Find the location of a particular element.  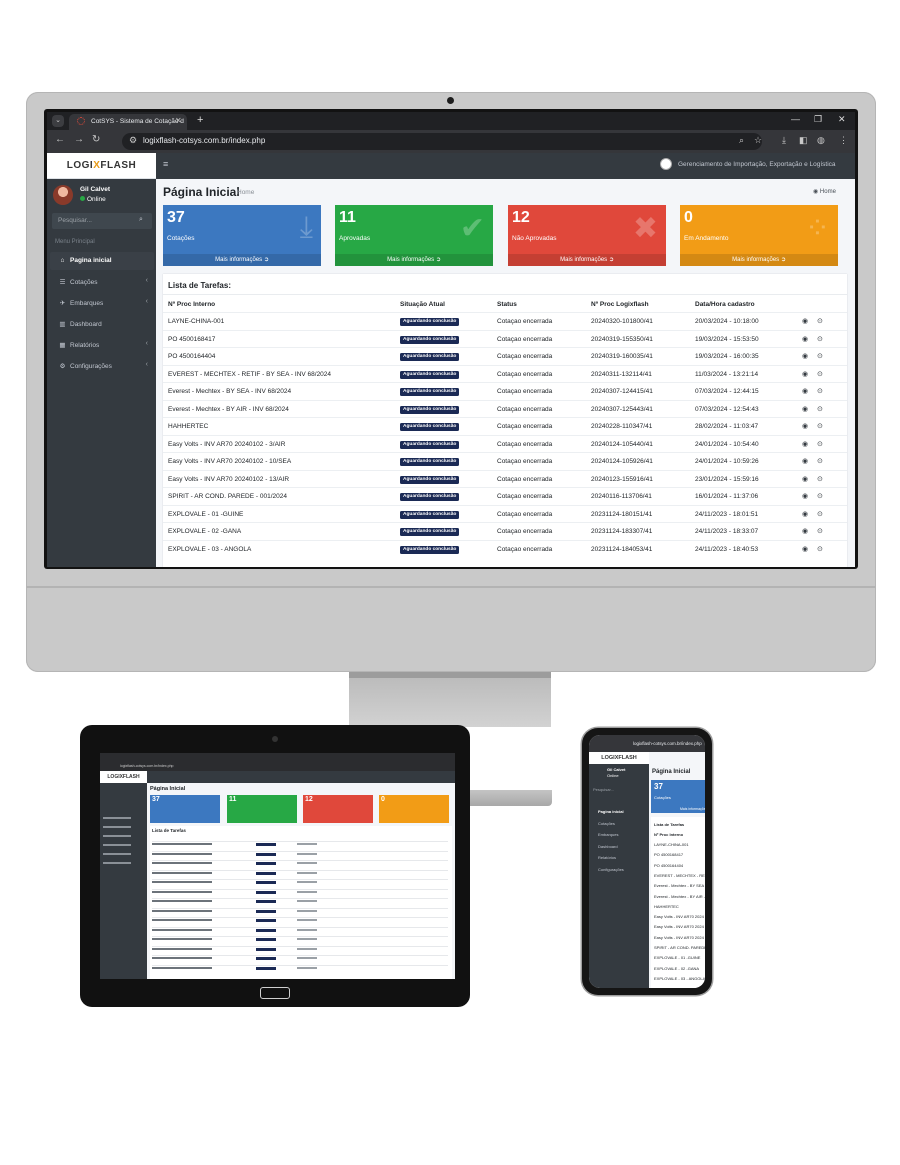

sidebar-item-pagina-inicial: ⌂ Pagina inicial is located at coordinates (102, 261).